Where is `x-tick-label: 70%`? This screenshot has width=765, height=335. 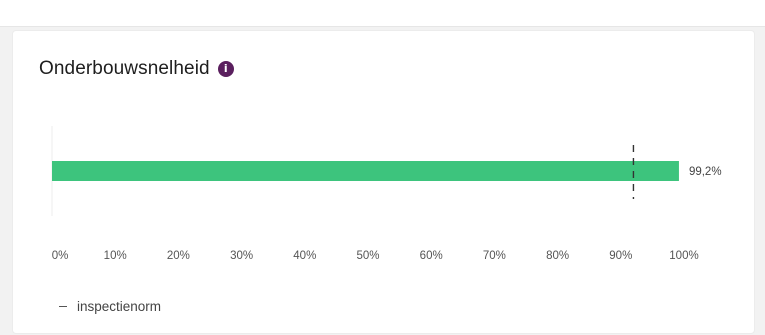 x-tick-label: 70% is located at coordinates (494, 256).